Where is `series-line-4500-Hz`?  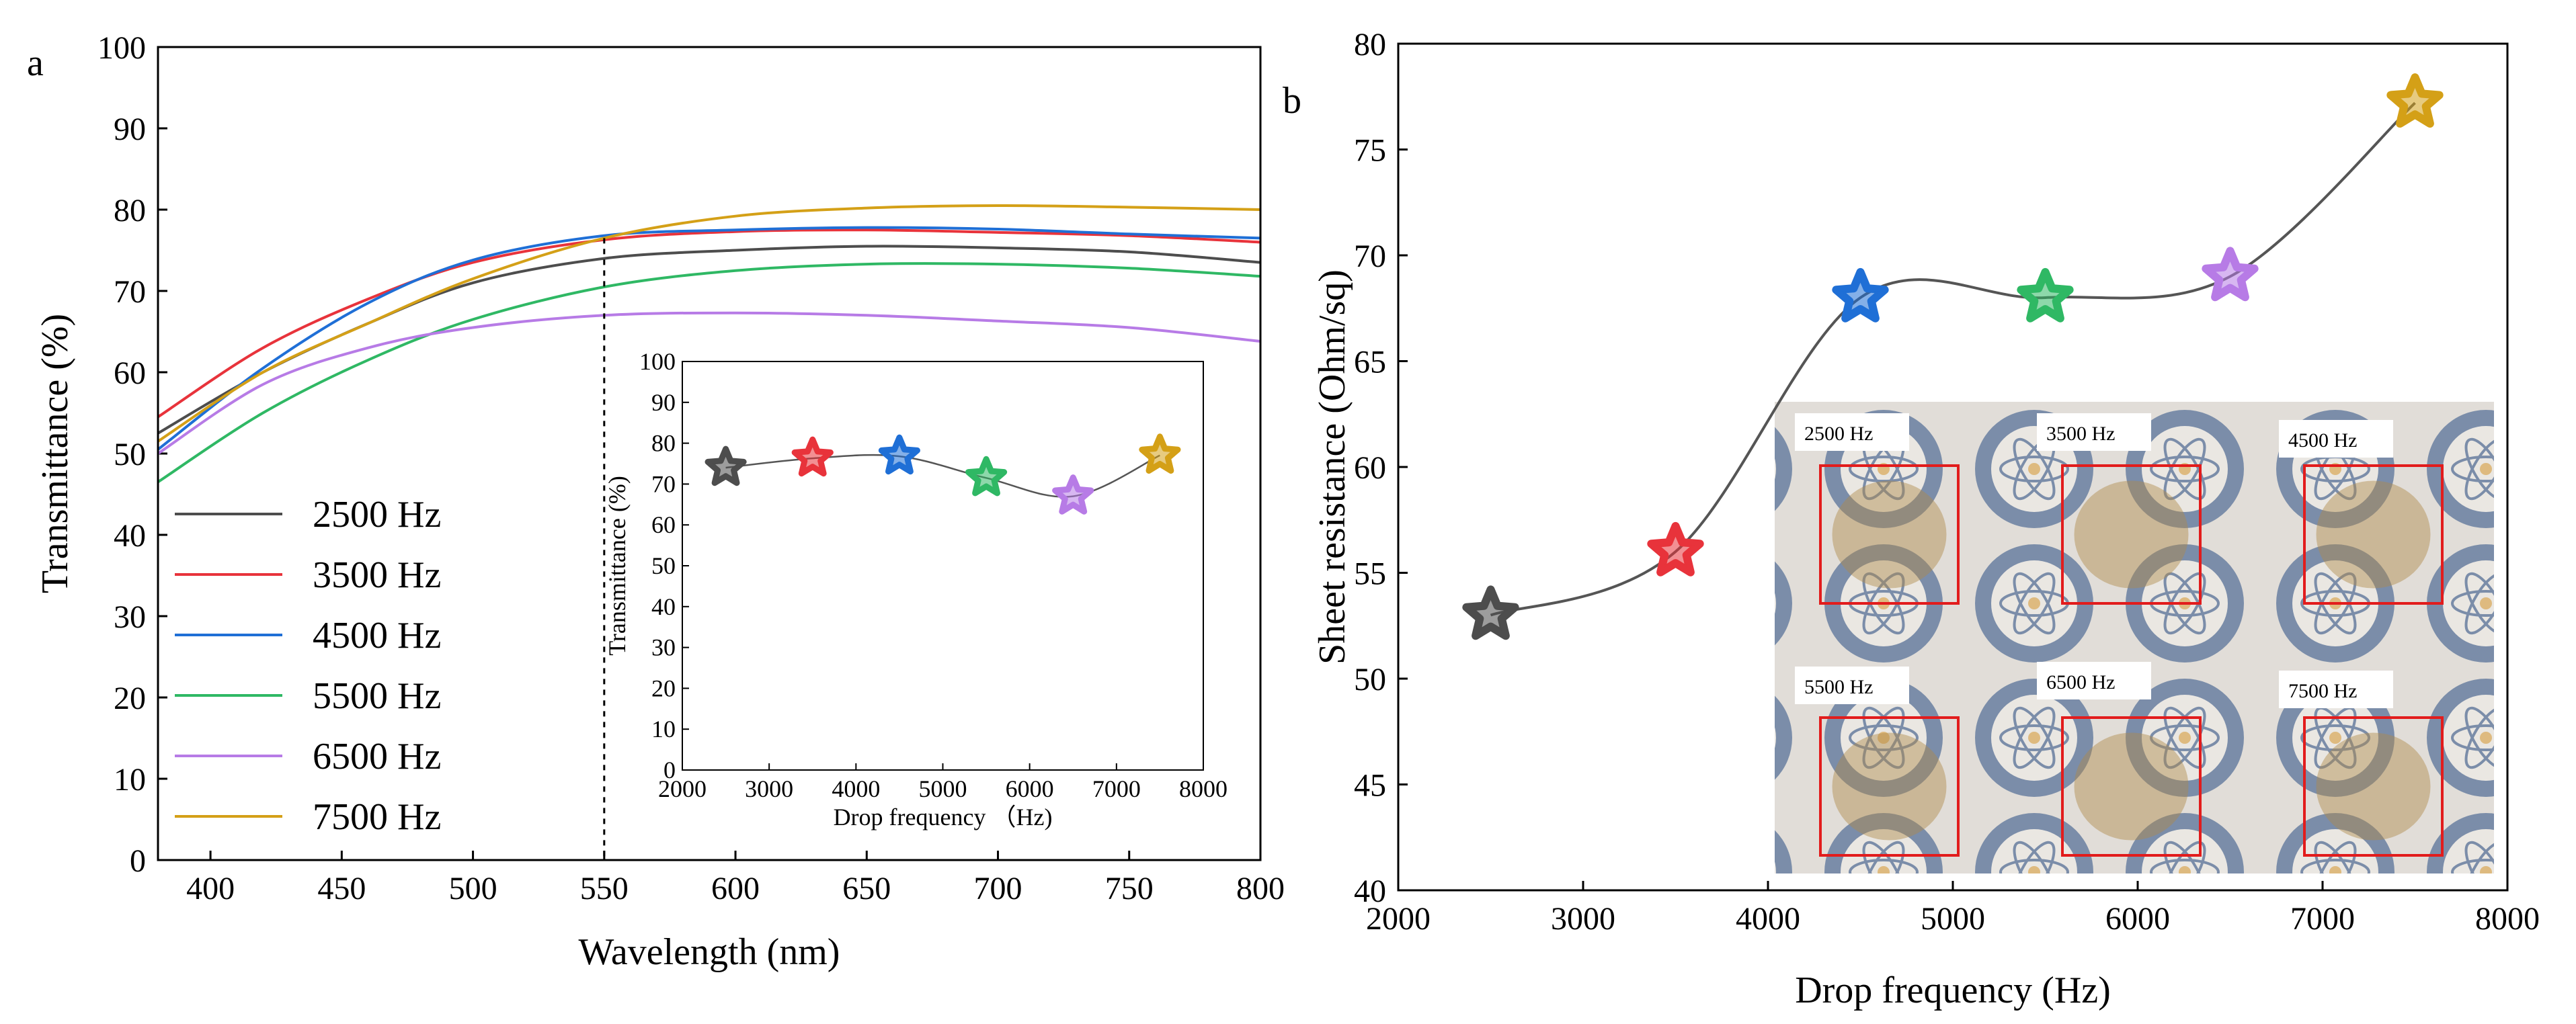
series-line-4500-Hz is located at coordinates (709, 338).